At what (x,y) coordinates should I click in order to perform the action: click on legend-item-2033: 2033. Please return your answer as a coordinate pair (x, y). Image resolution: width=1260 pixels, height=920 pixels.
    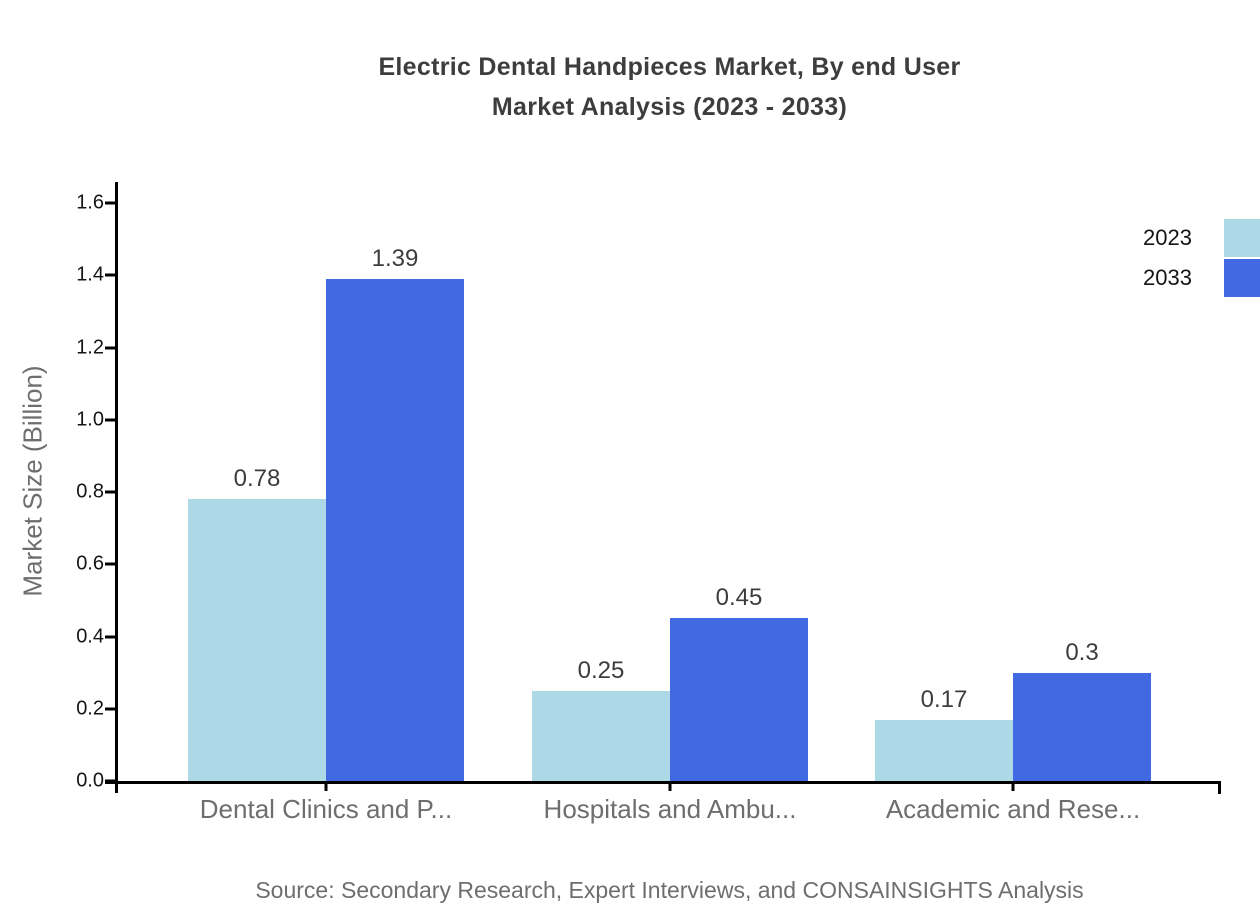
    Looking at the image, I should click on (1201, 278).